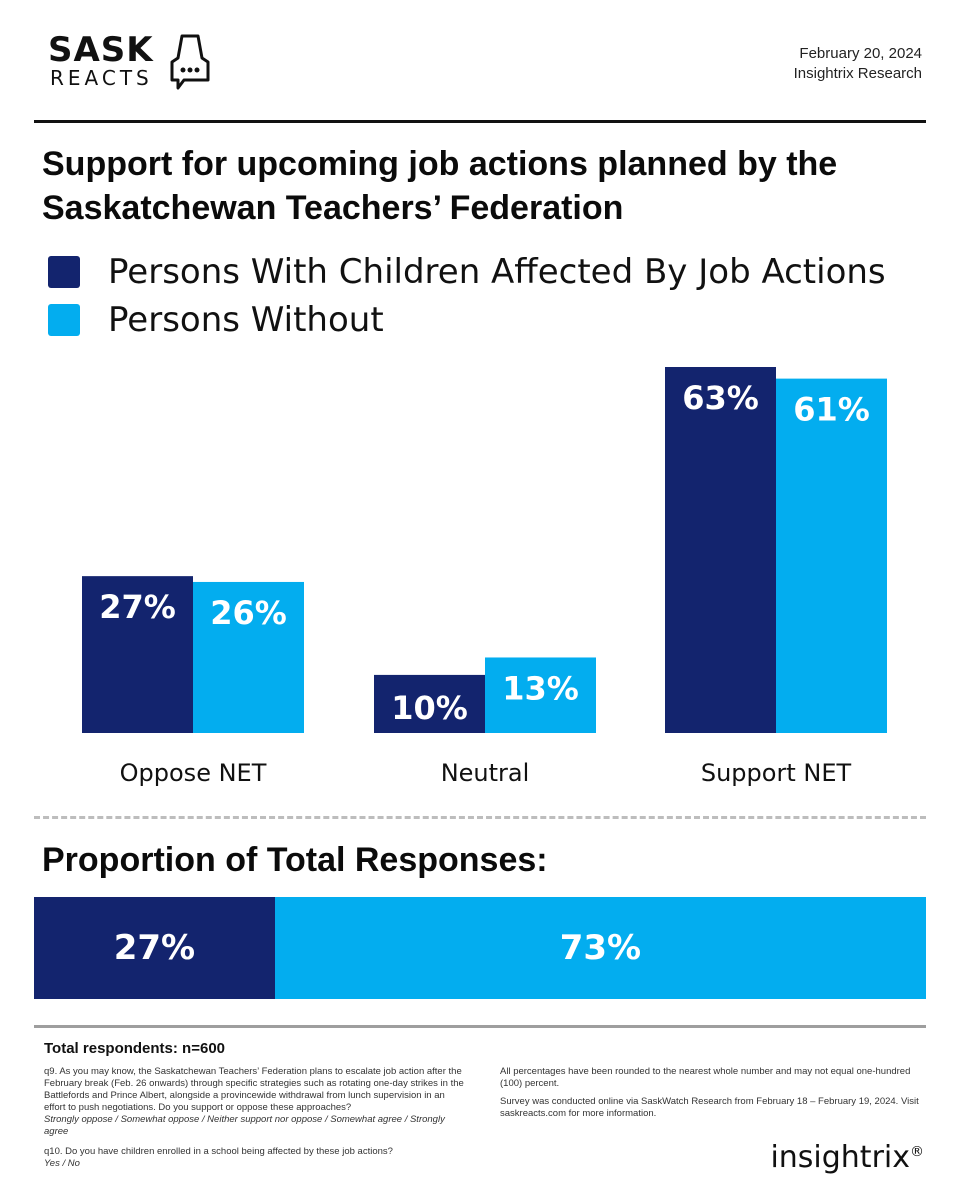  Describe the element at coordinates (485, 773) in the screenshot. I see `category-label: Neutral` at that location.